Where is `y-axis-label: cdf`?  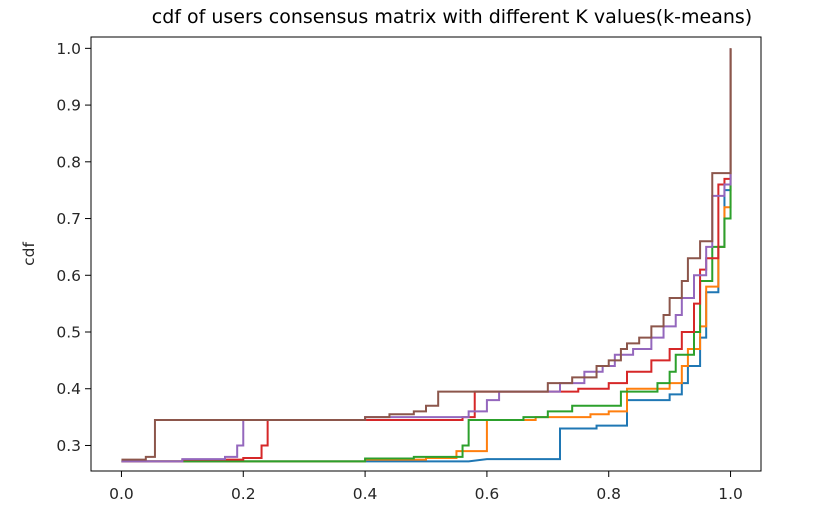
y-axis-label: cdf is located at coordinates (29, 254).